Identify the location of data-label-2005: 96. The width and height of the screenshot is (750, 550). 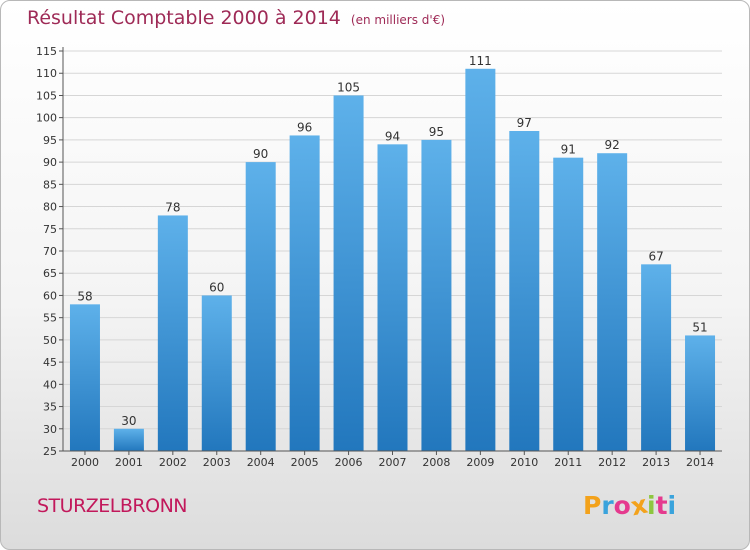
(304, 127).